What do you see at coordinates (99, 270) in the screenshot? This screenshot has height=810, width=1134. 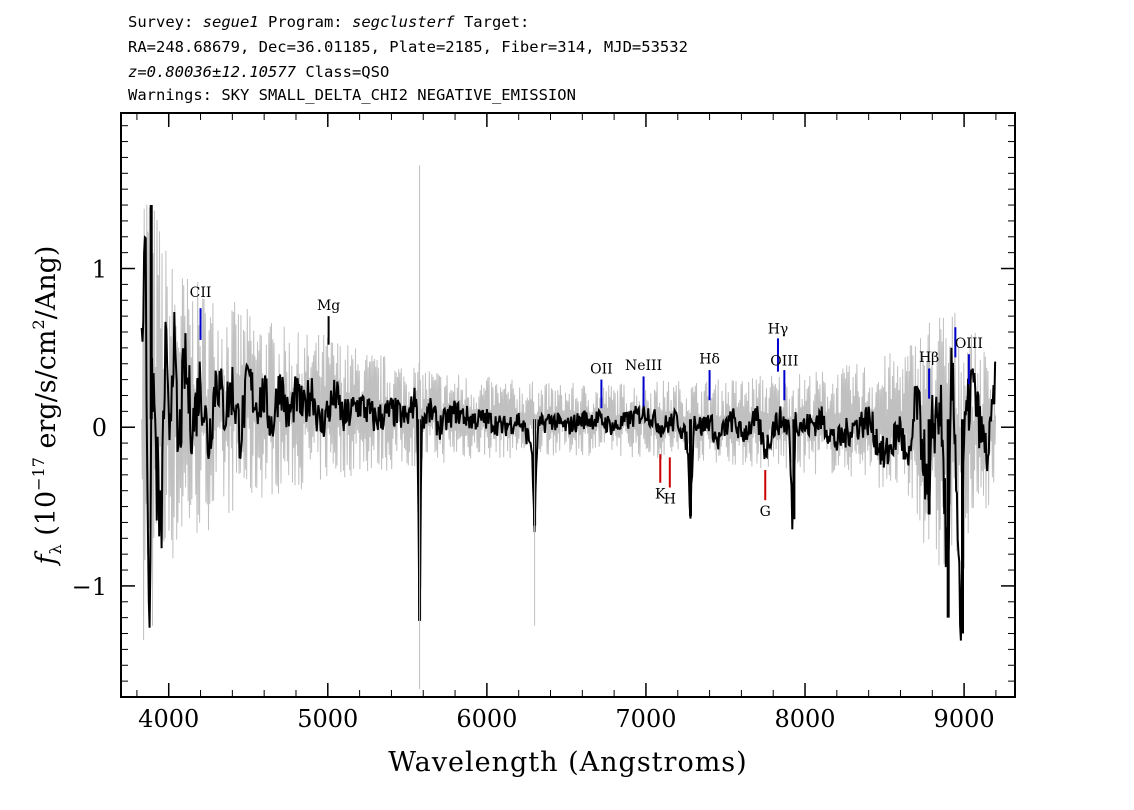 I see `y-tick-label: 1` at bounding box center [99, 270].